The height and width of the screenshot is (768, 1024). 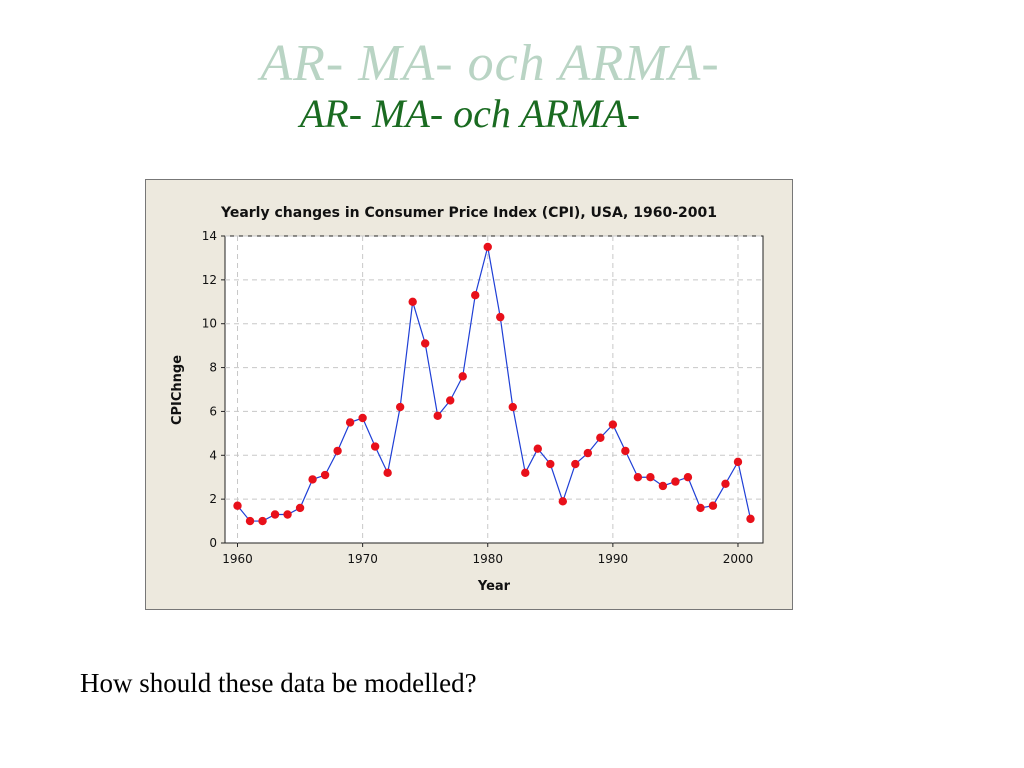 I want to click on x-tick-label: 1980, so click(x=487, y=559).